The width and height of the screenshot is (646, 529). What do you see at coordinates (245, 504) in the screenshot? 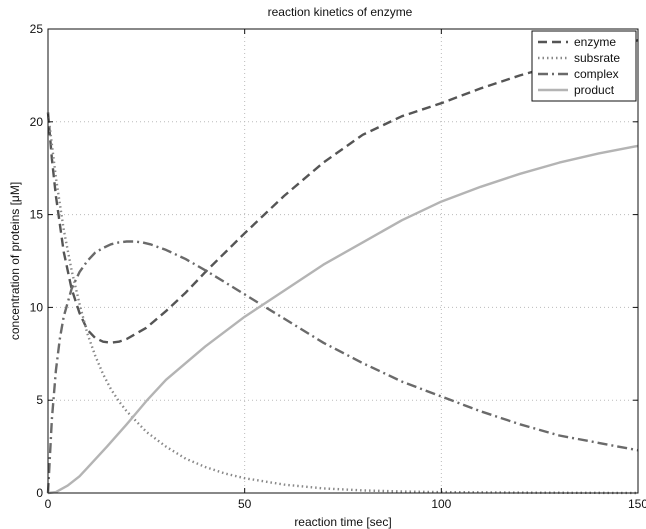
I see `x-tick-label: 50` at bounding box center [245, 504].